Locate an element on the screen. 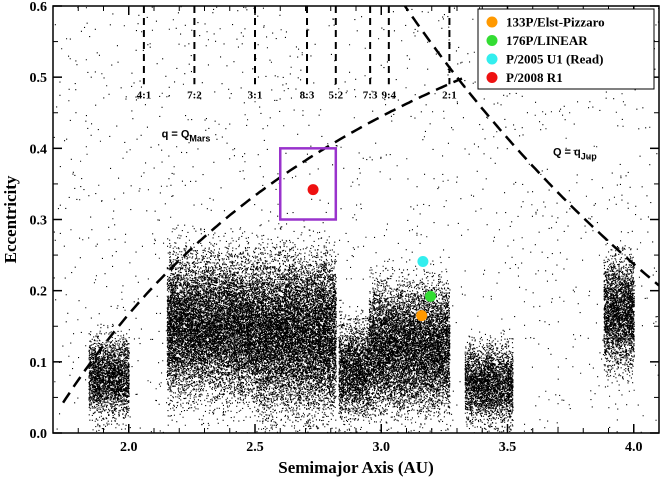 The width and height of the screenshot is (665, 478). resonance-label-5-2: 5:2 is located at coordinates (335, 95).